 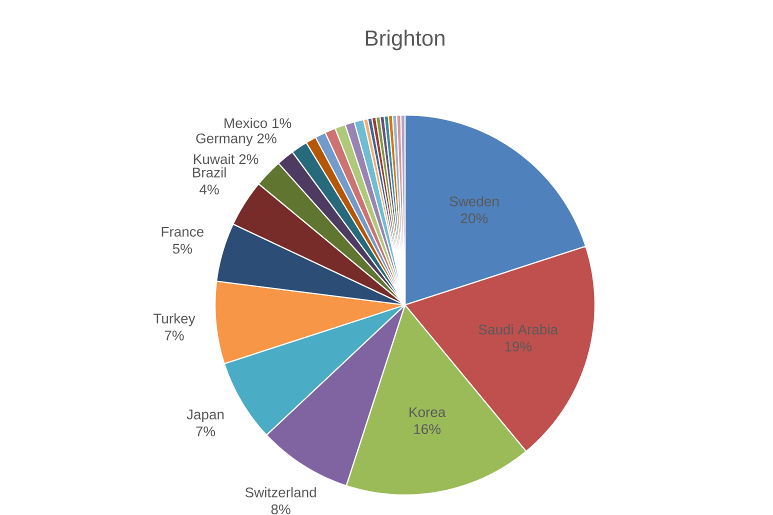 I want to click on data-label: 1%, so click(x=282, y=123).